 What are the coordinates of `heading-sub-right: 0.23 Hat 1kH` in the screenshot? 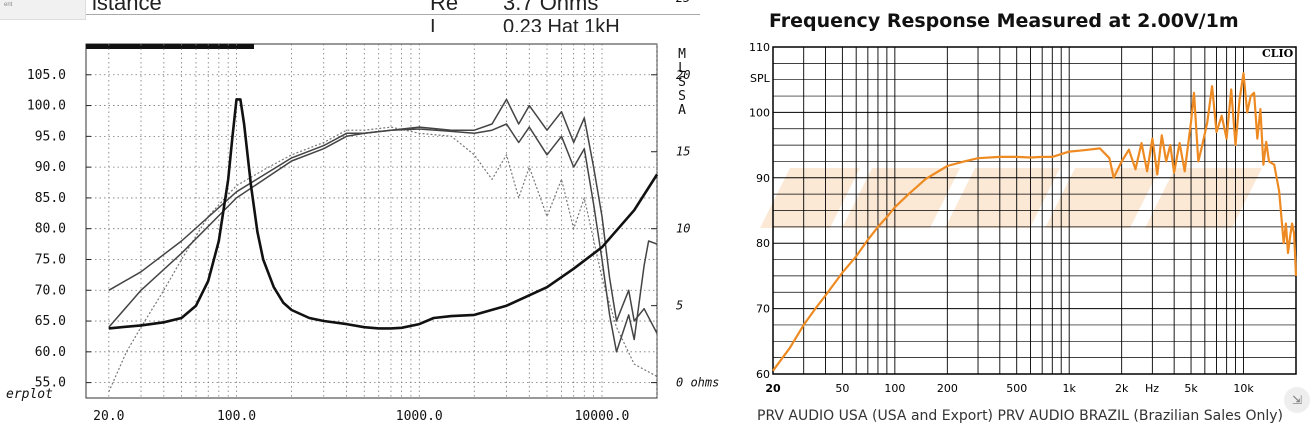 It's located at (561, 24).